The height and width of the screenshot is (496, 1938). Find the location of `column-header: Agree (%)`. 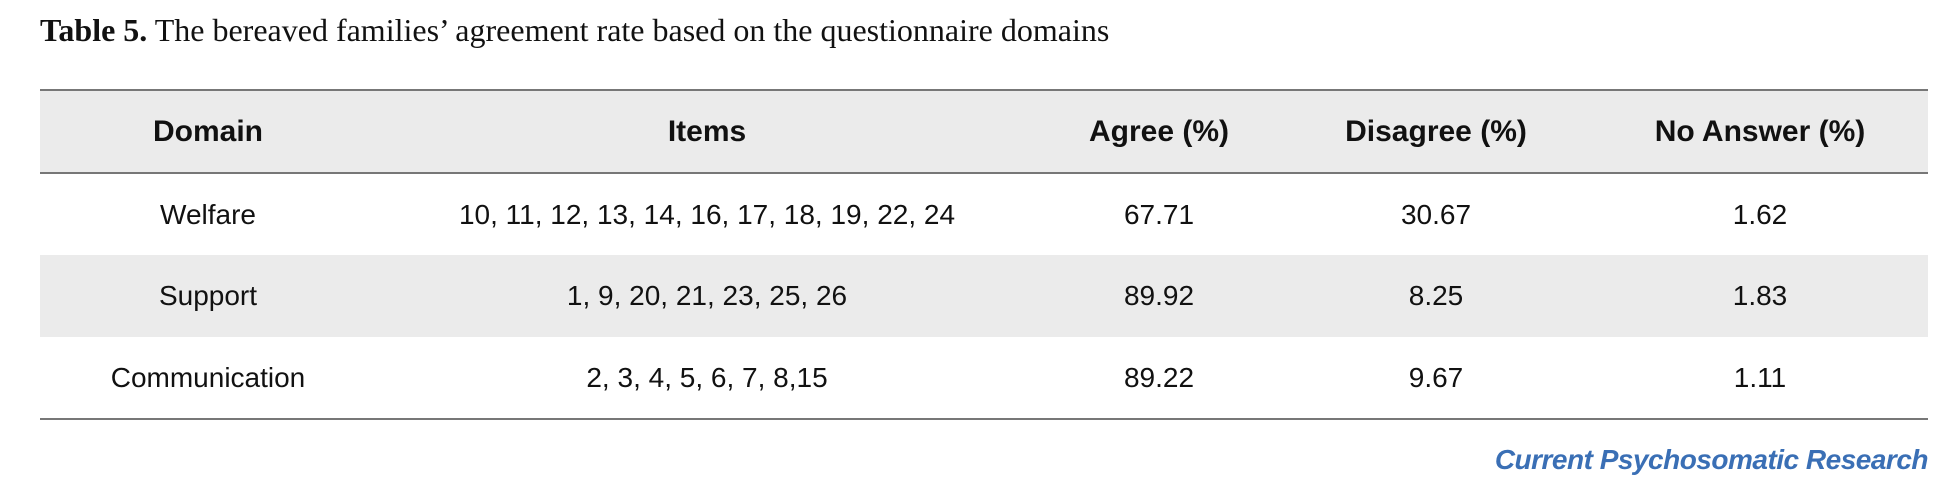

column-header: Agree (%) is located at coordinates (1159, 131).